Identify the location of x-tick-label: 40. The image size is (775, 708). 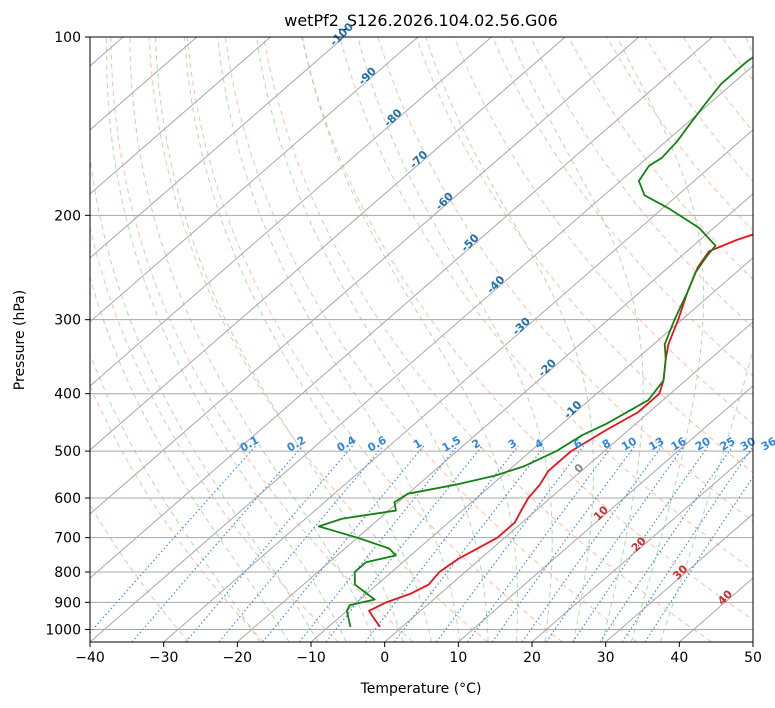
(679, 658).